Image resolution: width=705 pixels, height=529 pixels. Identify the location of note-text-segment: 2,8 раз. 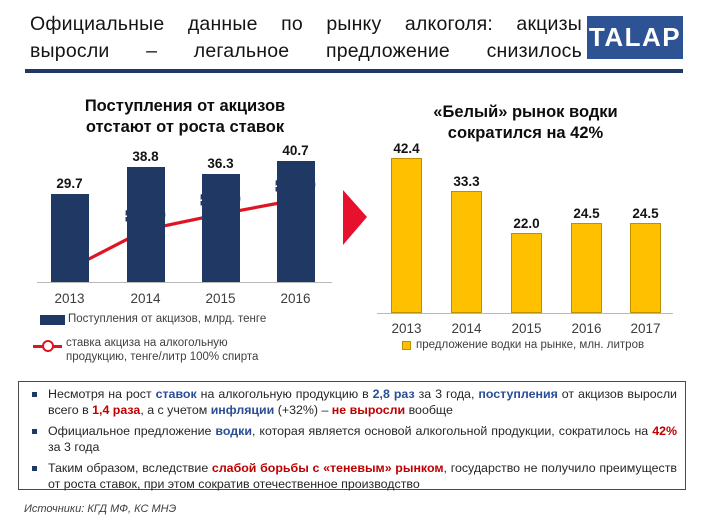
(393, 394).